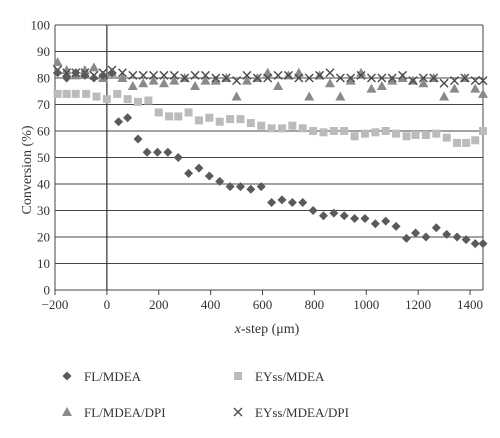  What do you see at coordinates (67, 411) in the screenshot?
I see `legend-triangle-icon` at bounding box center [67, 411].